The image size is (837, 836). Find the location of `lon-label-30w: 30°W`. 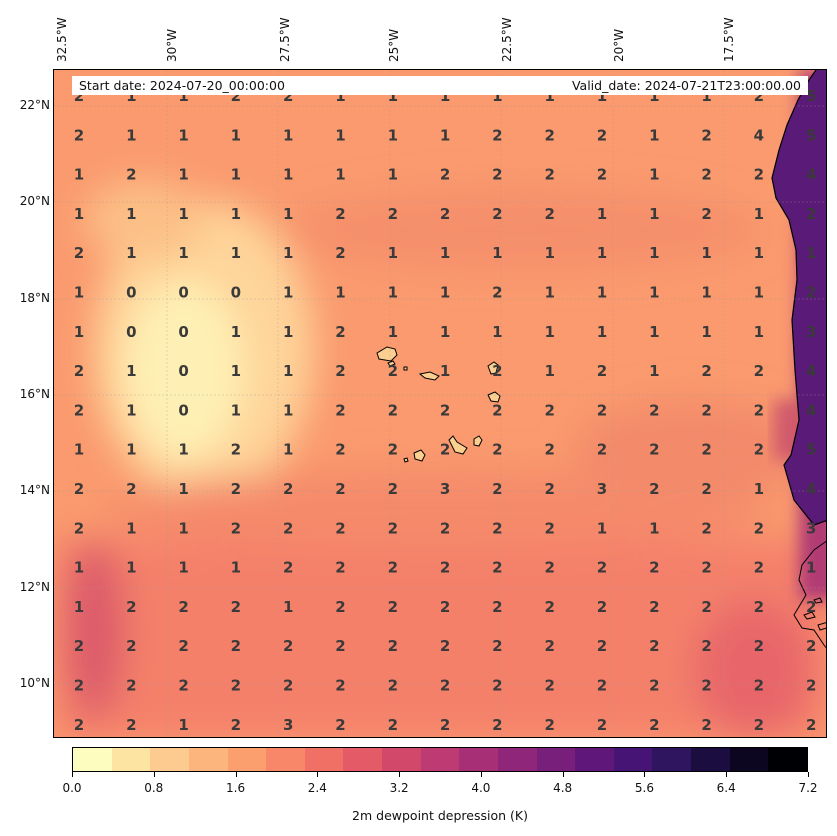

lon-label-30w: 30°W is located at coordinates (172, 45).